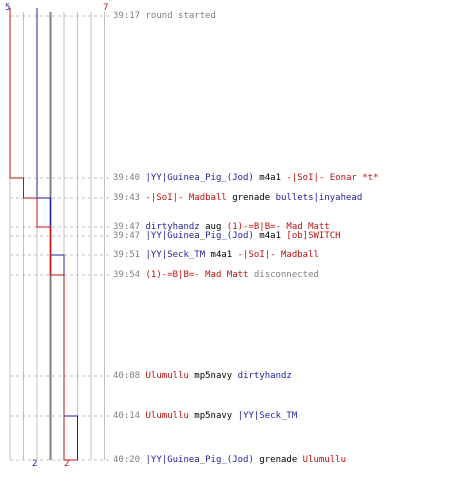  Describe the element at coordinates (127, 275) in the screenshot. I see `event-time: 39:54` at that location.